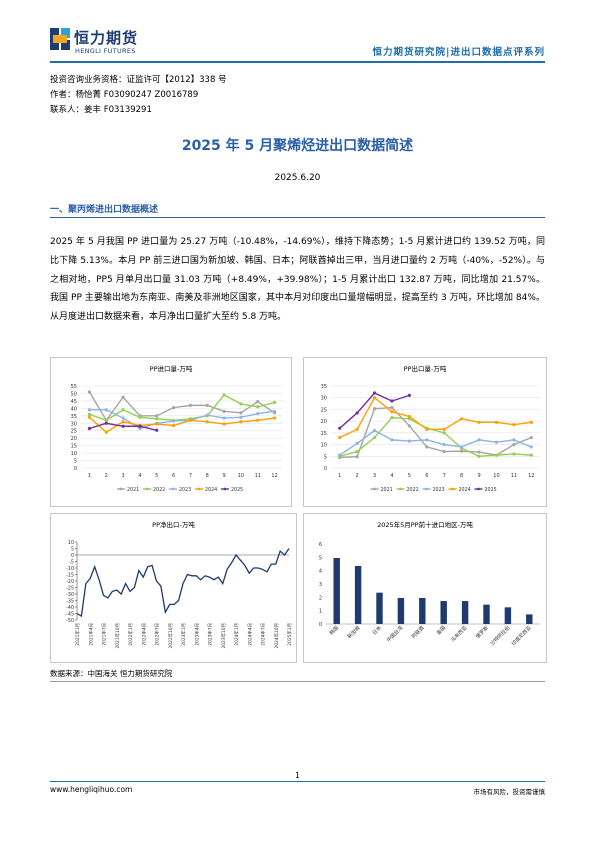  I want to click on series-line-2022, so click(182, 408).